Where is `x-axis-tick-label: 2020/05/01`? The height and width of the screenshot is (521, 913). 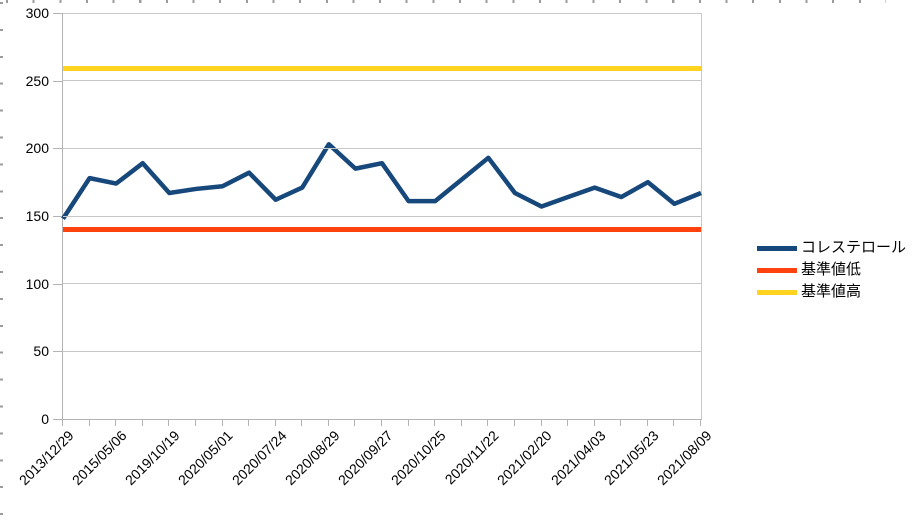
x-axis-tick-label: 2020/05/01 is located at coordinates (206, 458).